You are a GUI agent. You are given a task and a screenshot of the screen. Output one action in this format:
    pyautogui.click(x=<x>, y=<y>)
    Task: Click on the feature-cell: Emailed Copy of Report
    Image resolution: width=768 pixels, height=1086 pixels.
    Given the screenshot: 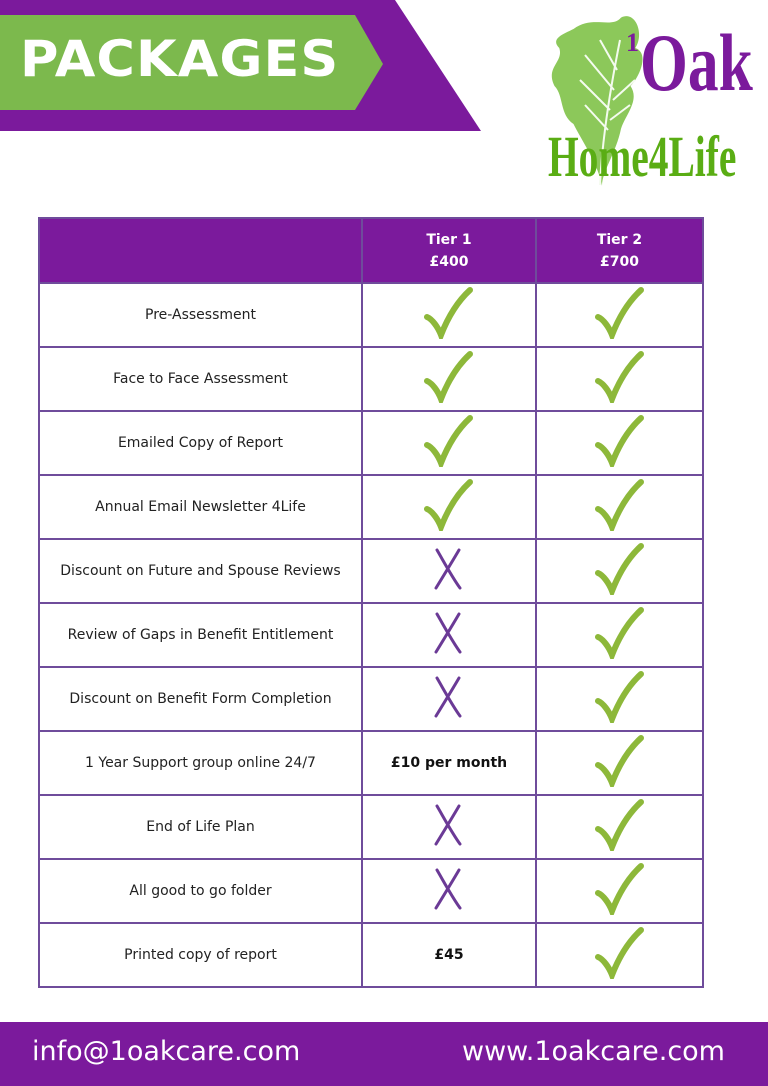 What is the action you would take?
    pyautogui.click(x=200, y=443)
    